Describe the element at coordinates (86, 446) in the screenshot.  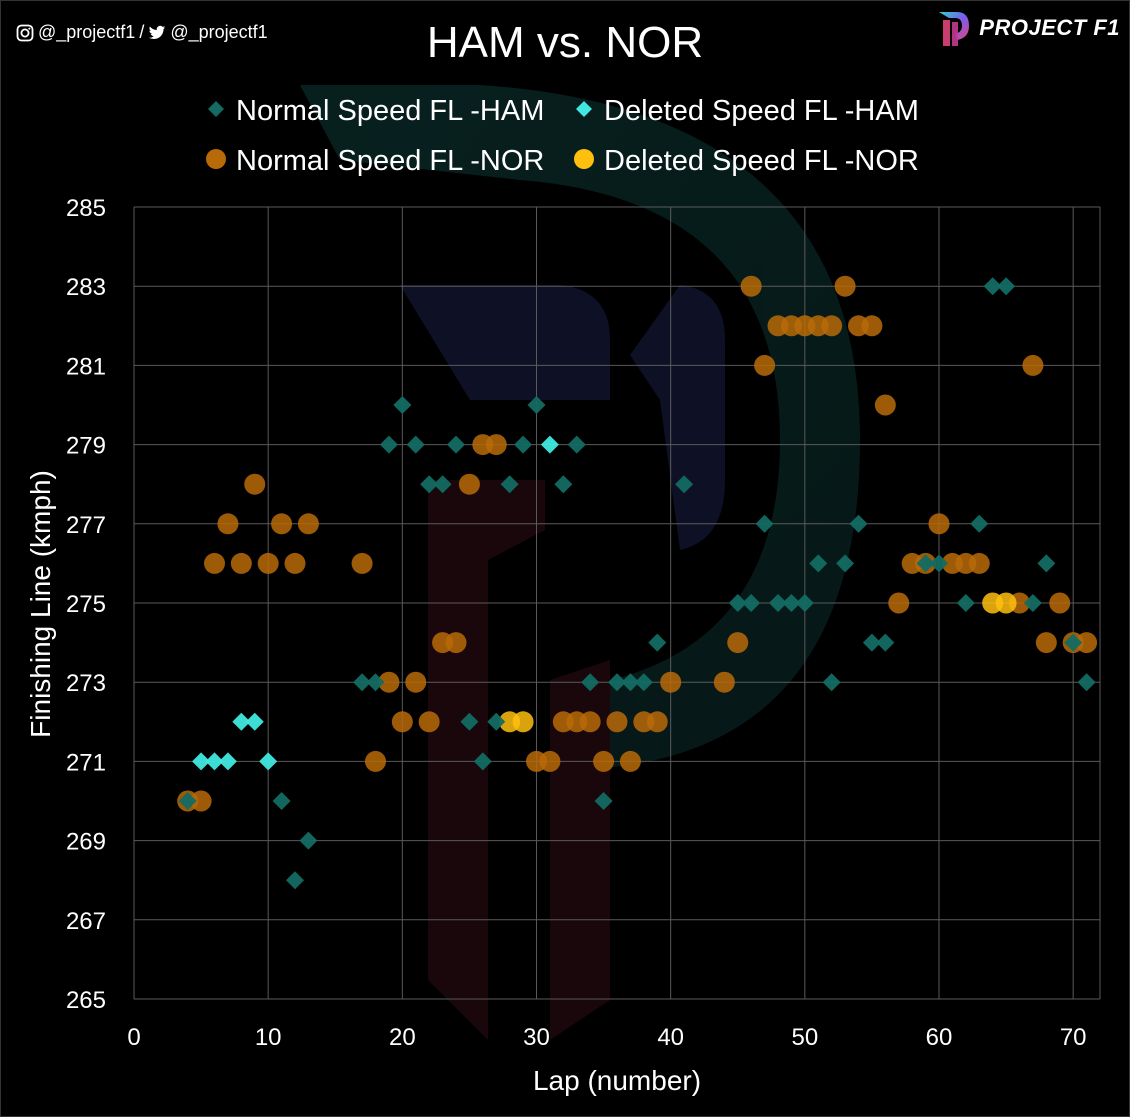
I see `y-tick-label: 279` at that location.